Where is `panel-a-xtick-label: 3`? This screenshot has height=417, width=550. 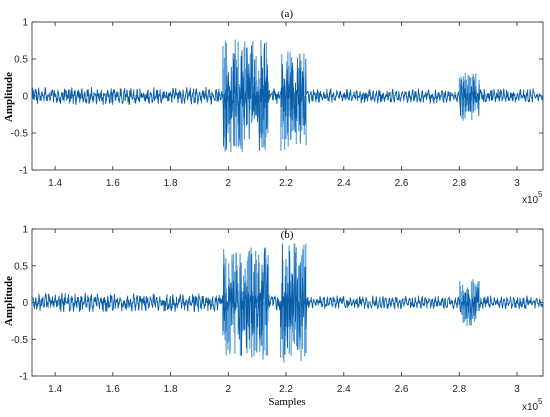 panel-a-xtick-label: 3 is located at coordinates (517, 183).